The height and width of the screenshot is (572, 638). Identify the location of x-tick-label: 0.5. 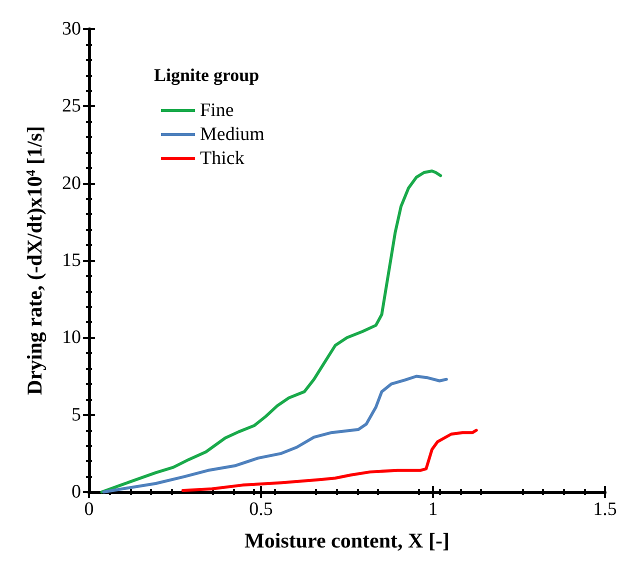
(261, 509).